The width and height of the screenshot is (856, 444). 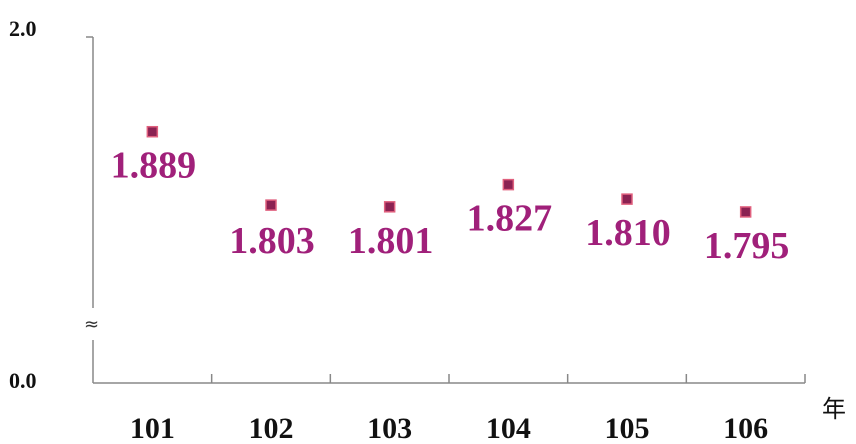 What do you see at coordinates (628, 233) in the screenshot?
I see `data-label: 1.810` at bounding box center [628, 233].